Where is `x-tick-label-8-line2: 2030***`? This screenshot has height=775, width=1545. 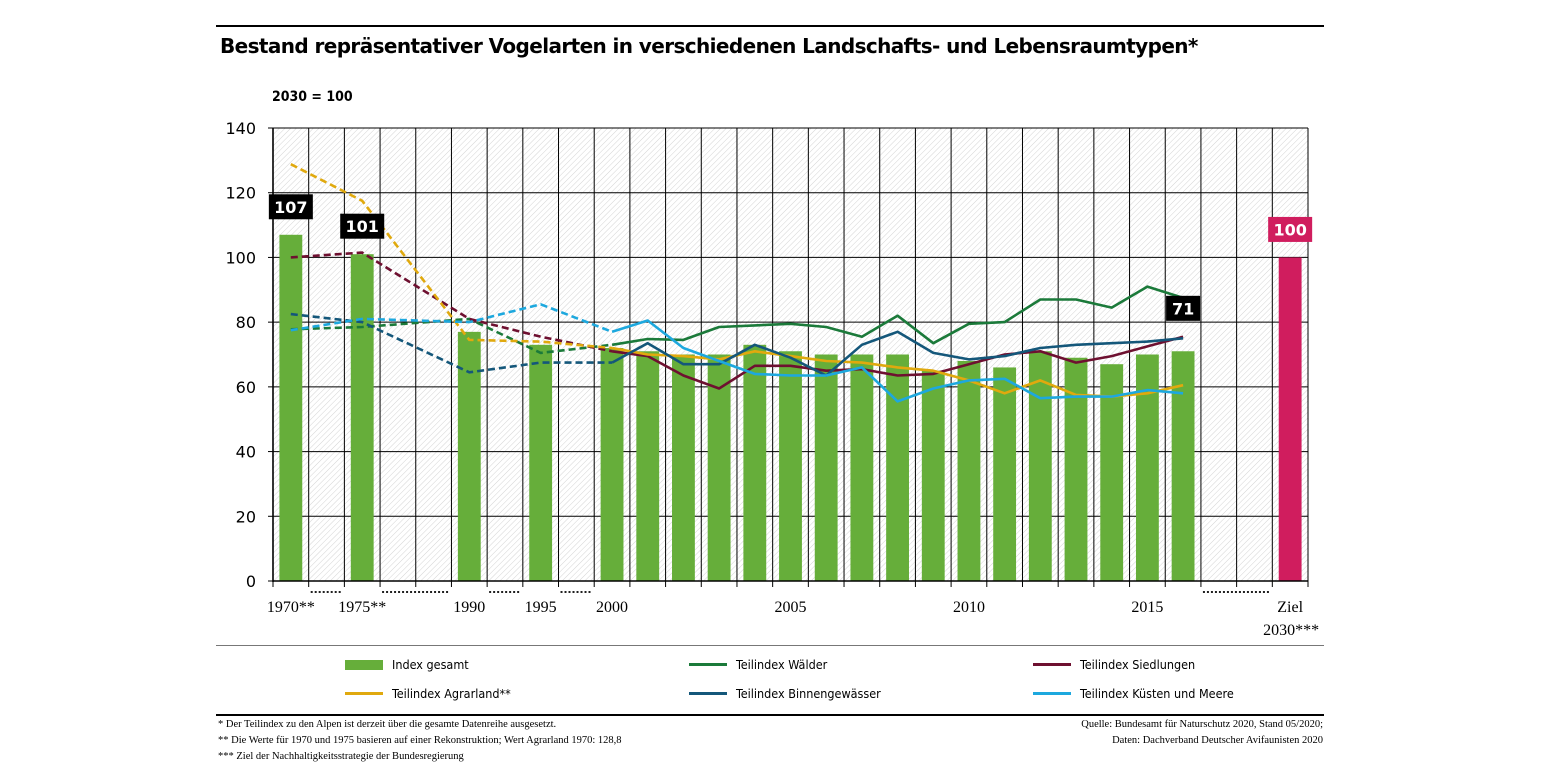 x-tick-label-8-line2: 2030*** is located at coordinates (1291, 630).